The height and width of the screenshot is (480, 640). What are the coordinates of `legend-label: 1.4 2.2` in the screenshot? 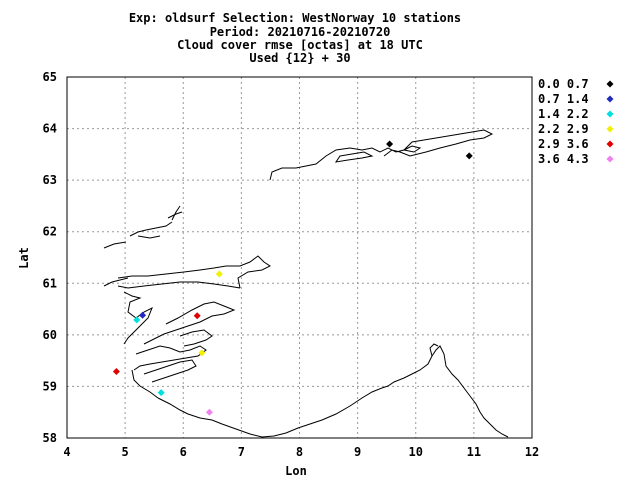 It's located at (563, 114).